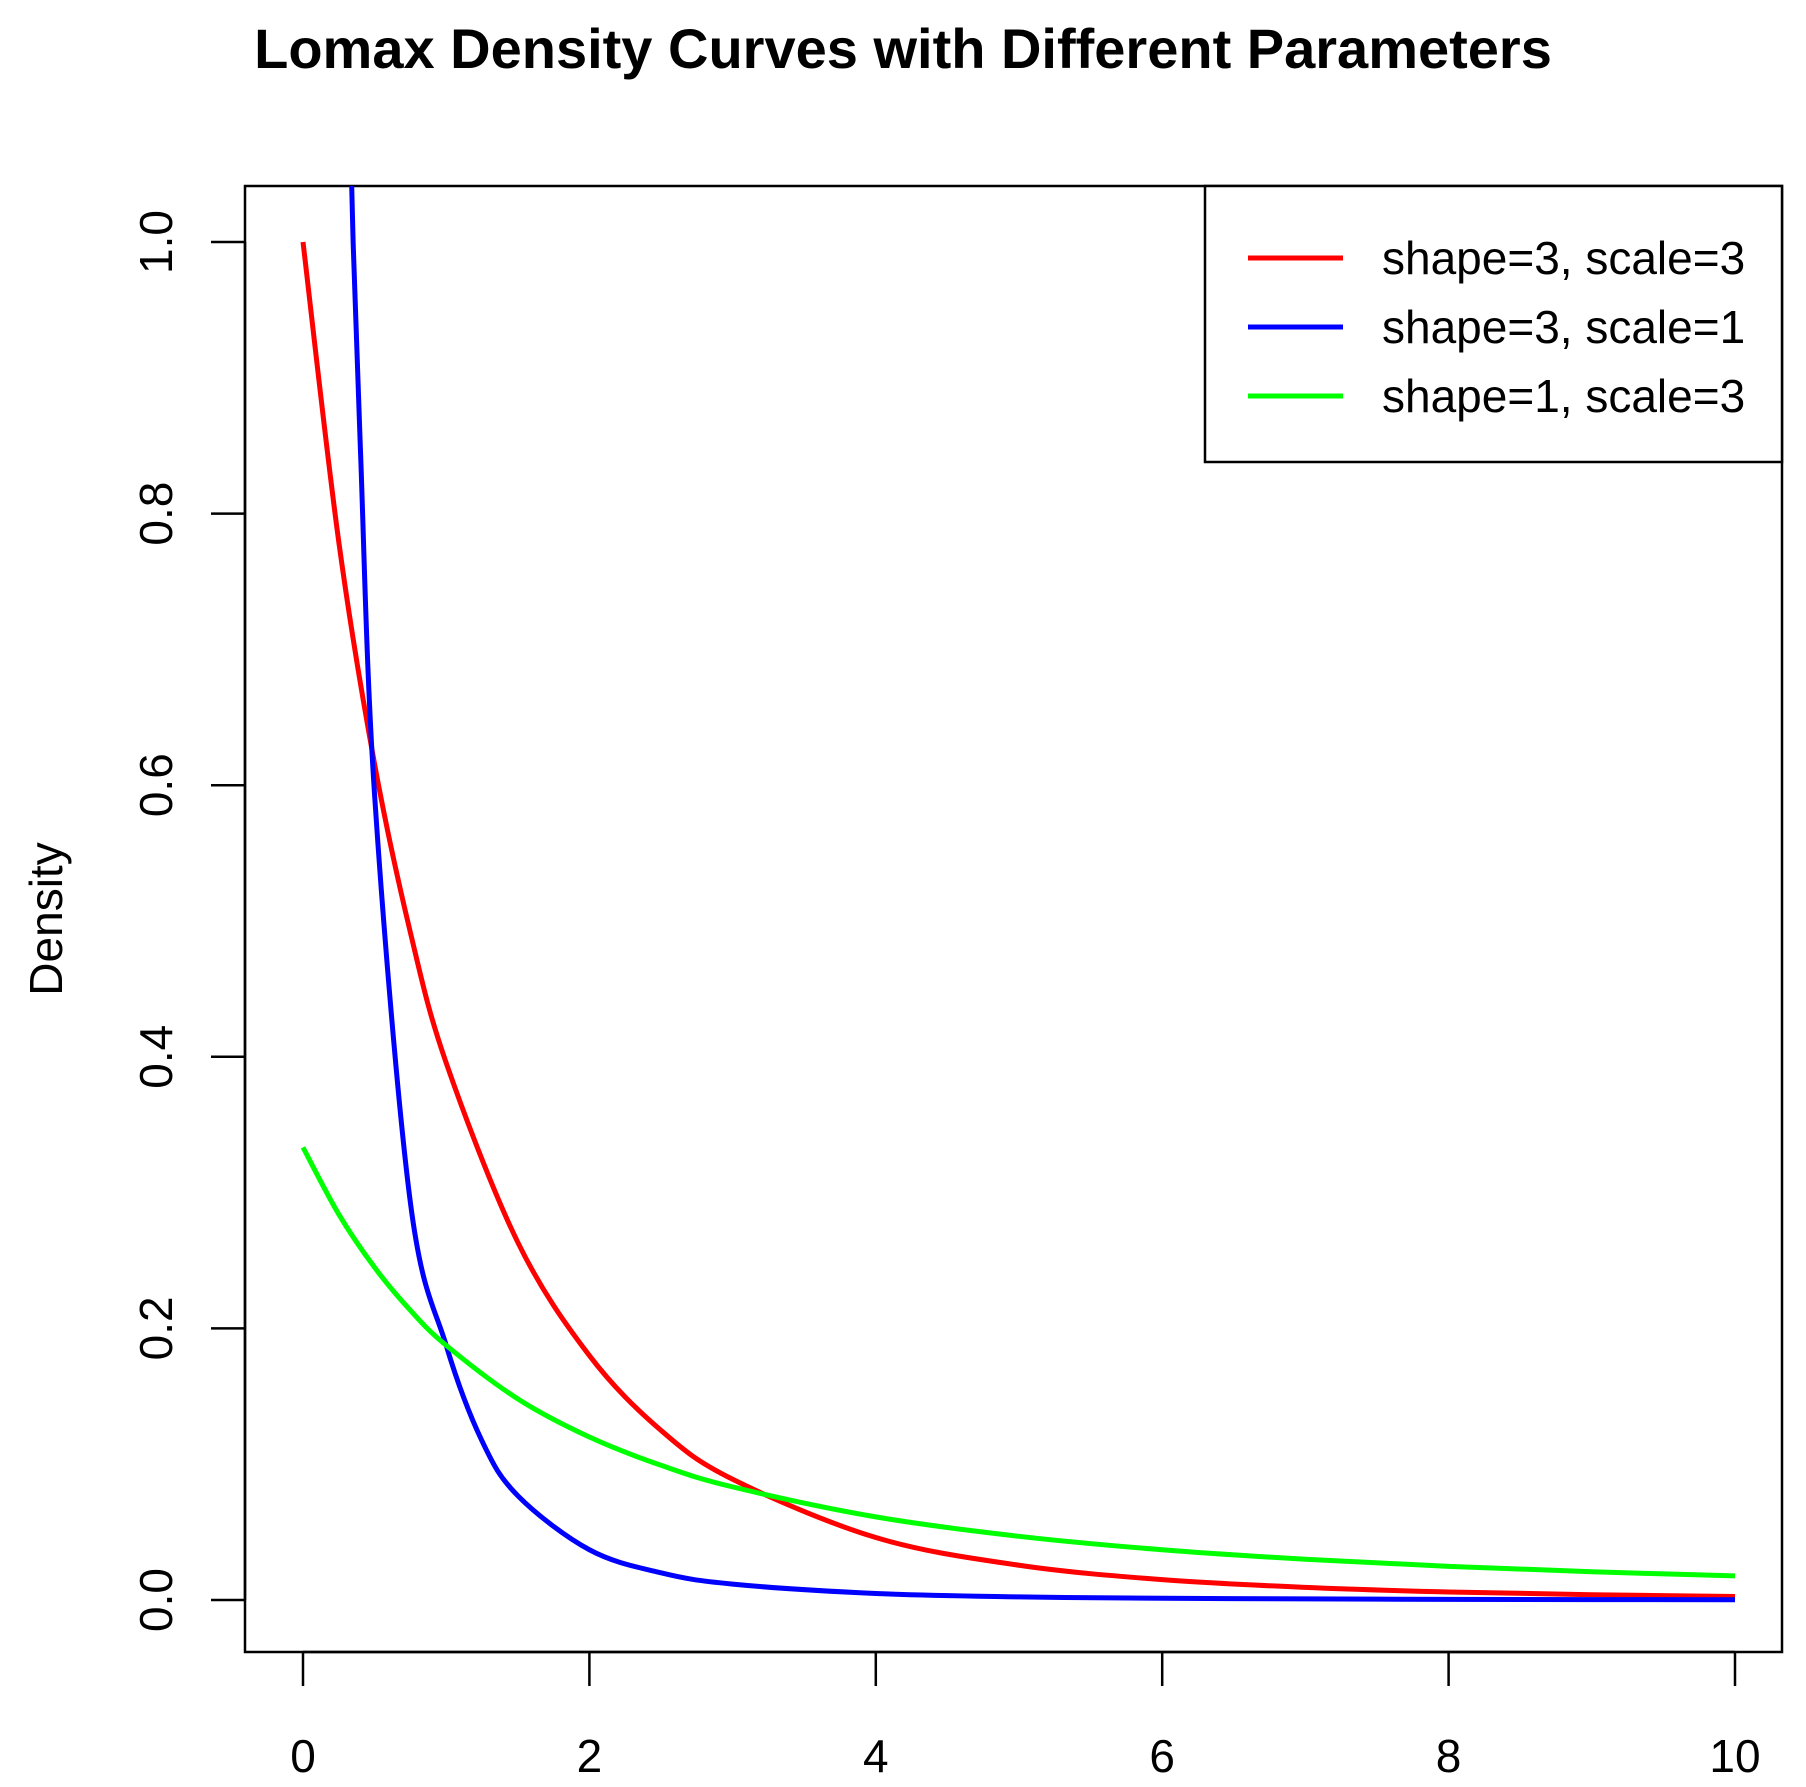  What do you see at coordinates (156, 1600) in the screenshot?
I see `y-tick-label: 0.0` at bounding box center [156, 1600].